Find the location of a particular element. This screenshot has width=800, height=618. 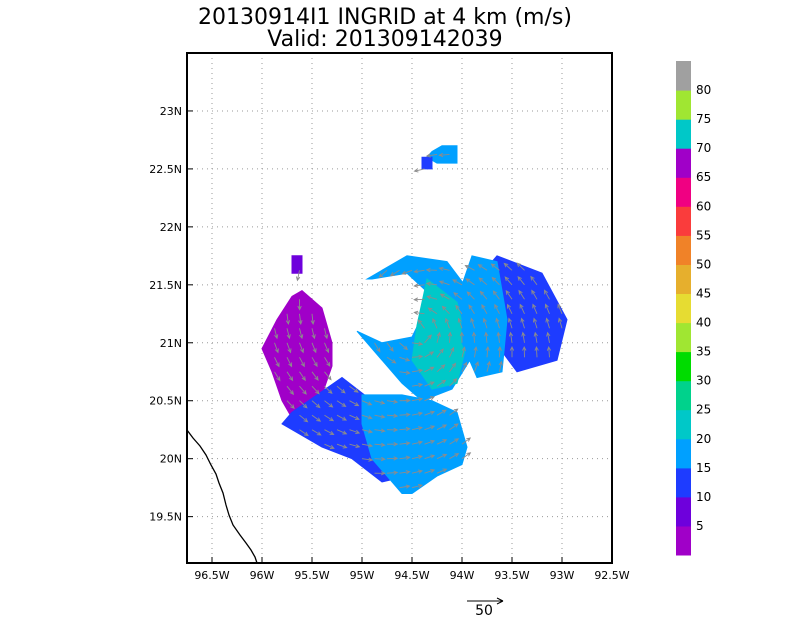

colorbar-label: 15 is located at coordinates (703, 468).